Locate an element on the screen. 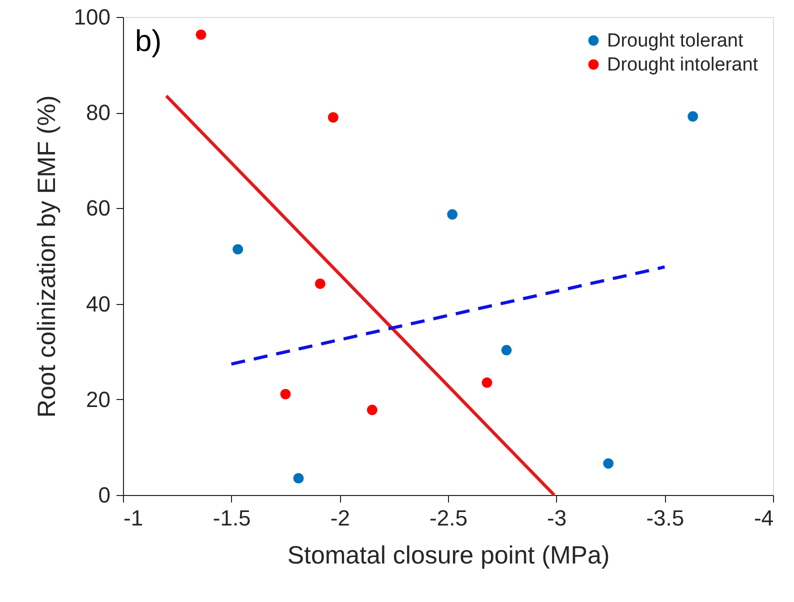 This screenshot has height=602, width=794. x-axis-title: Stomatal closure point (MPa) is located at coordinates (448, 556).